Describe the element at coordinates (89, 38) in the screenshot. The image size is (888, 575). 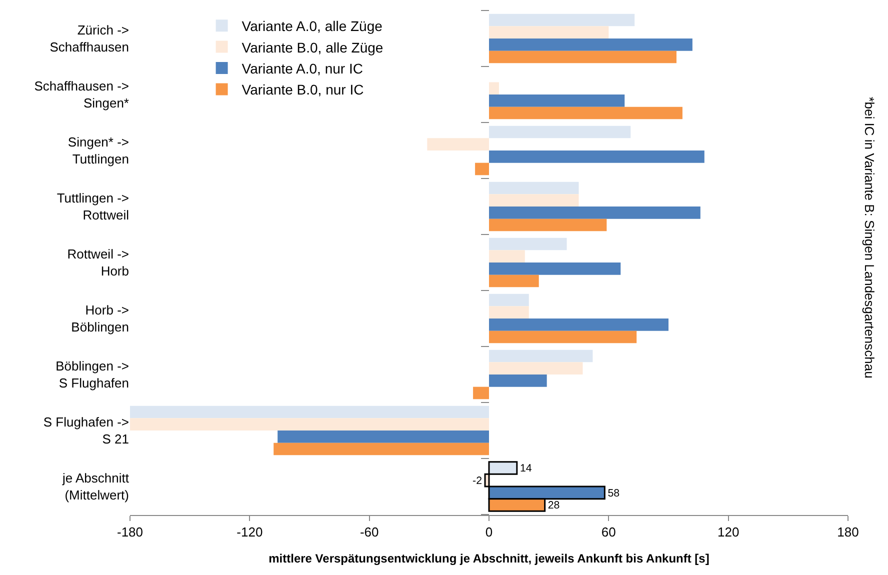
I see `y-tick-label: Zürich -> Schaffhausen` at that location.